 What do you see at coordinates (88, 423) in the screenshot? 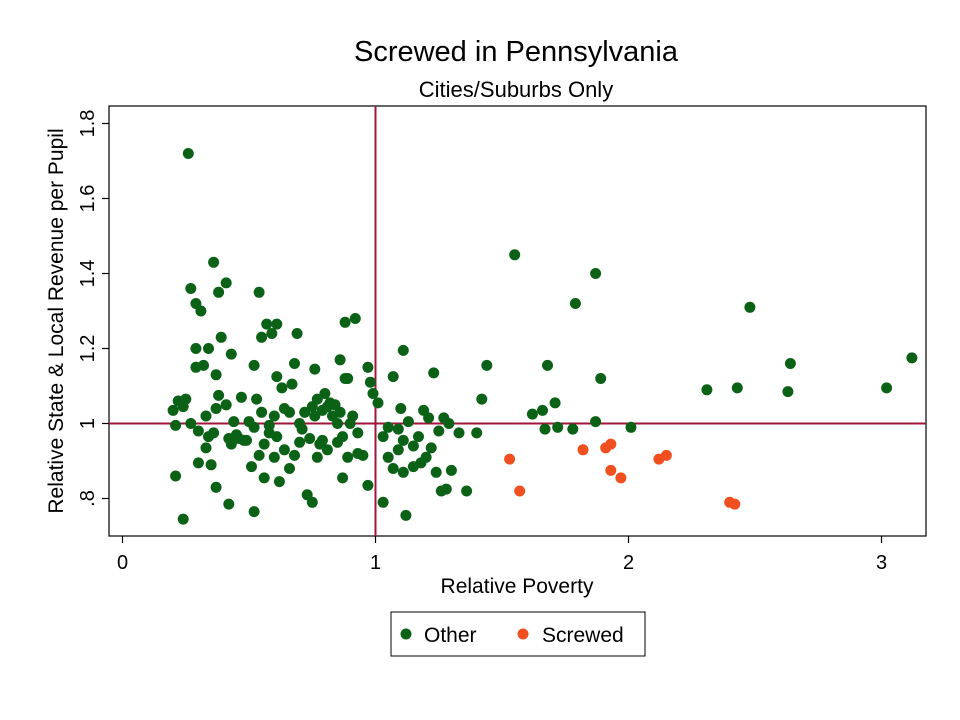
I see `y-tick-label: 1` at bounding box center [88, 423].